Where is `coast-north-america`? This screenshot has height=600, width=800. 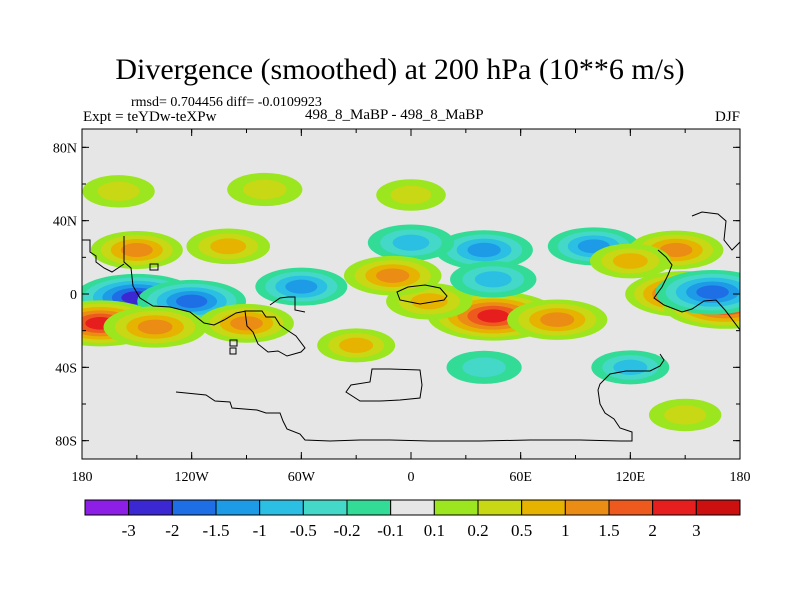
coast-north-america is located at coordinates (194, 276).